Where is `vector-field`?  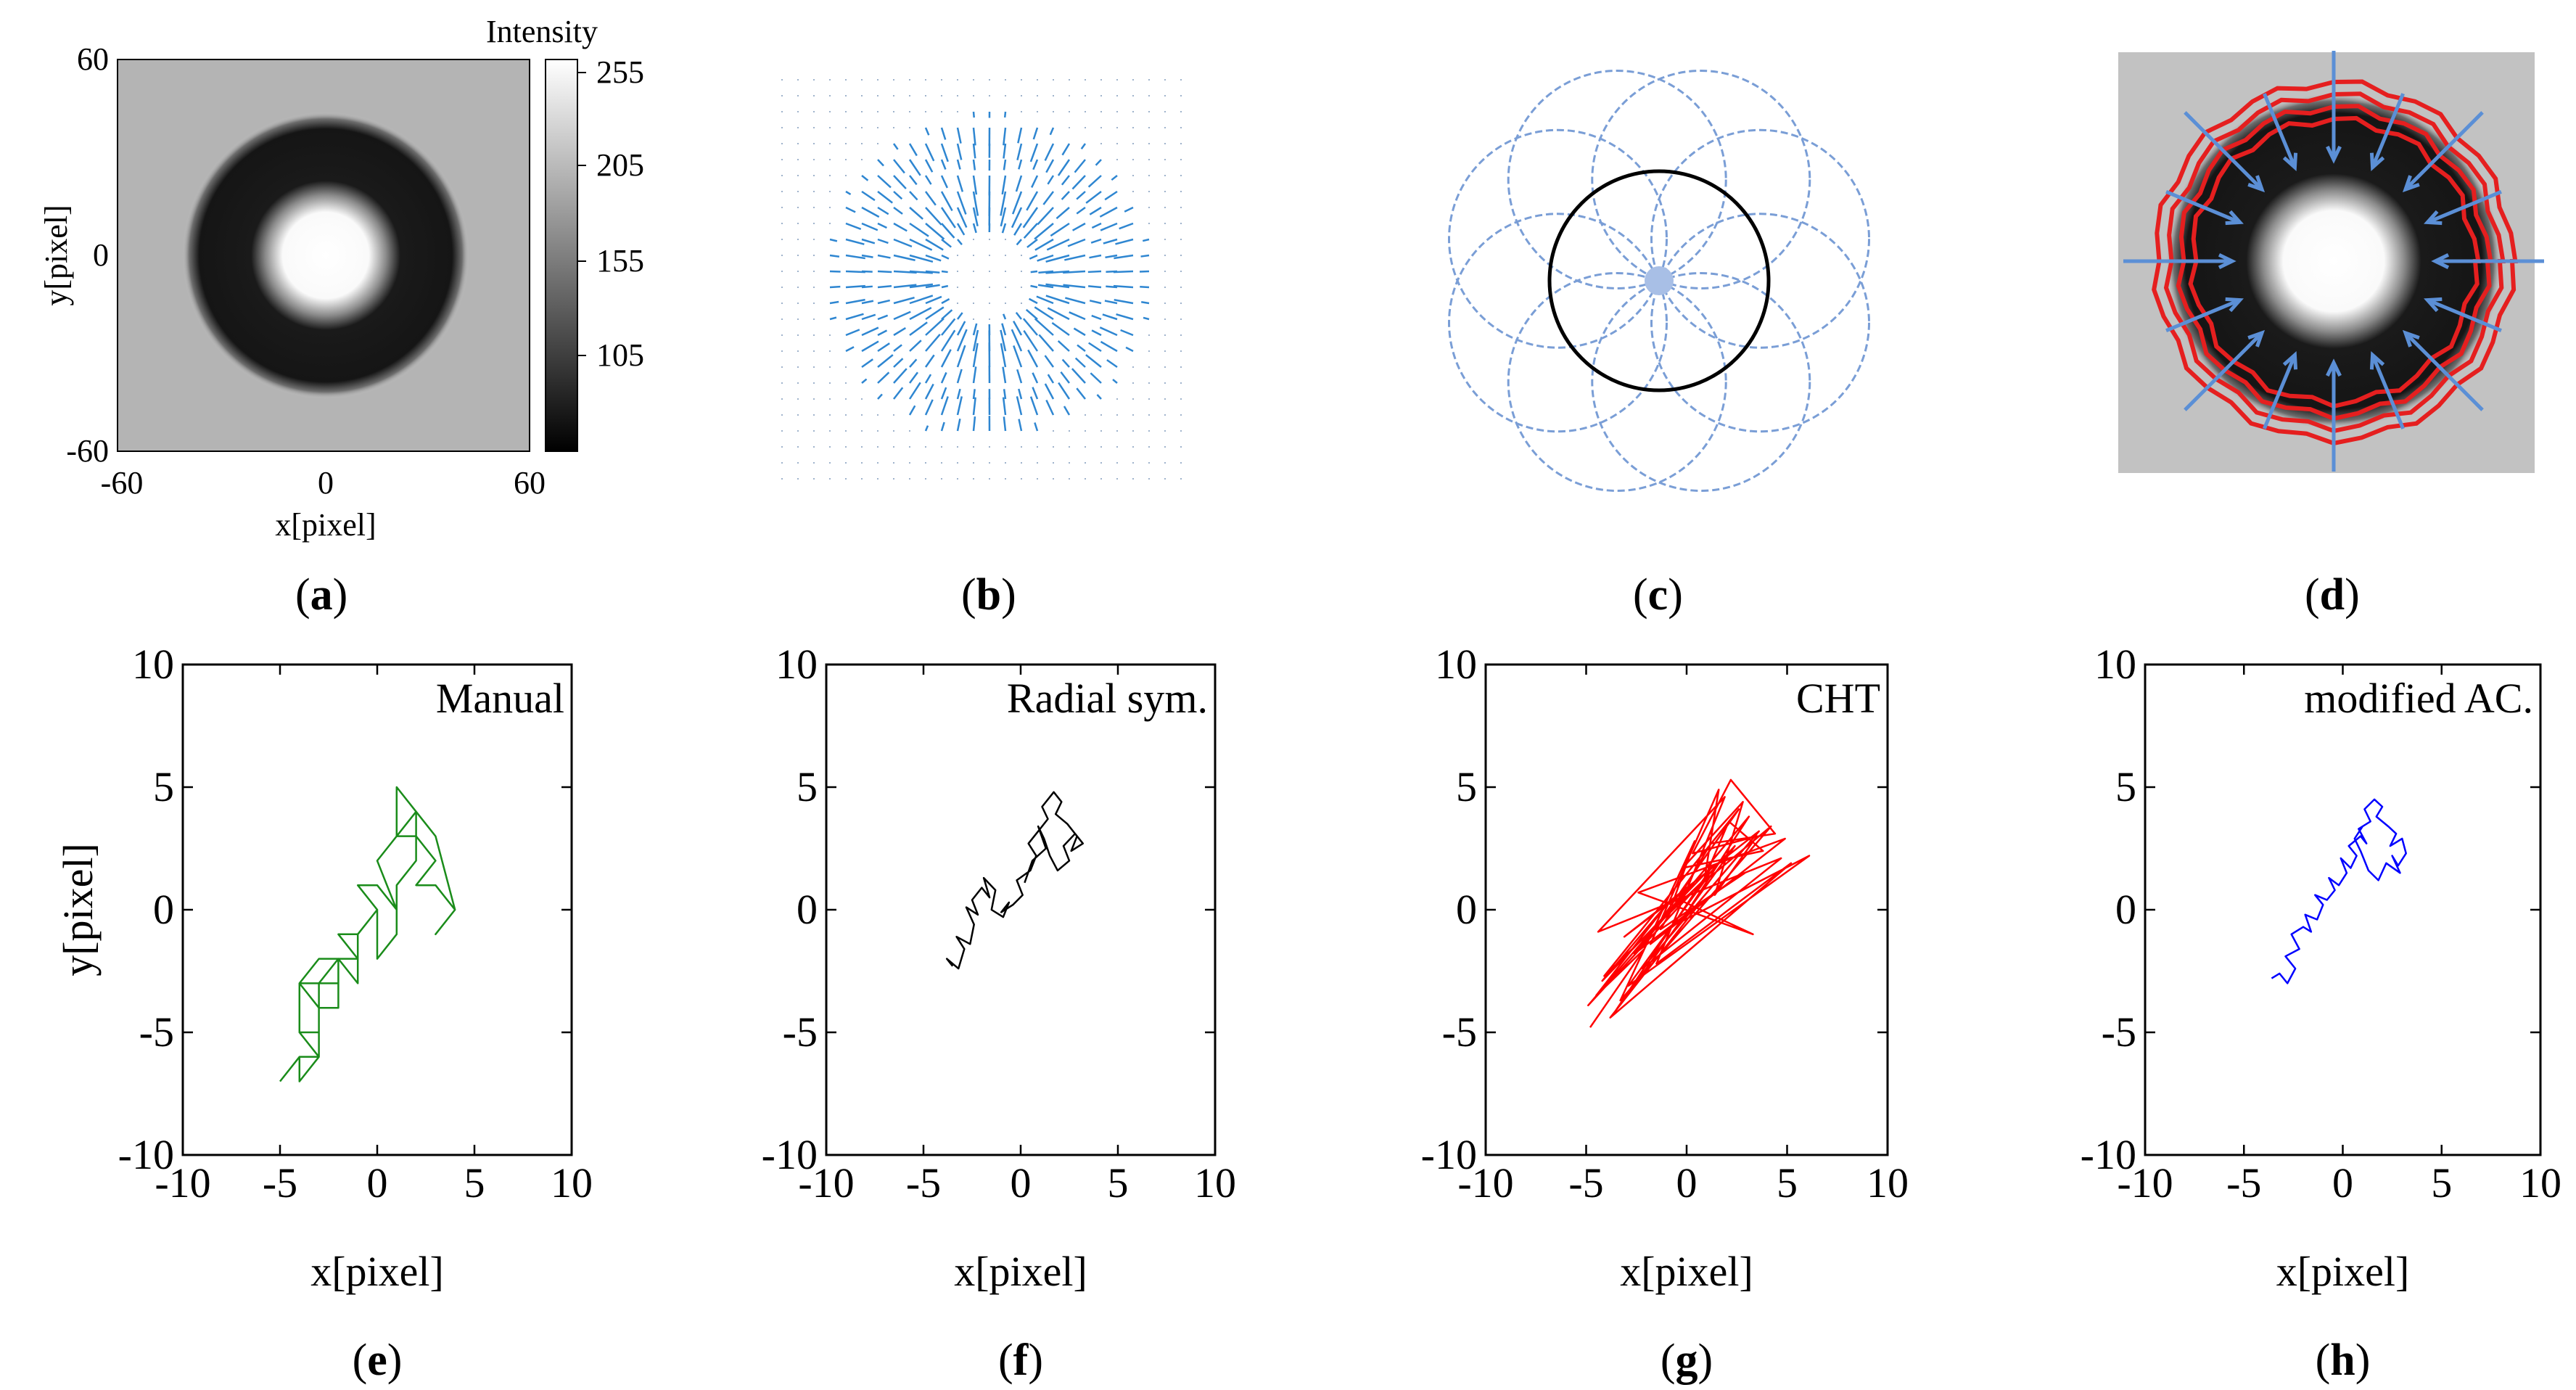
vector-field is located at coordinates (981, 279).